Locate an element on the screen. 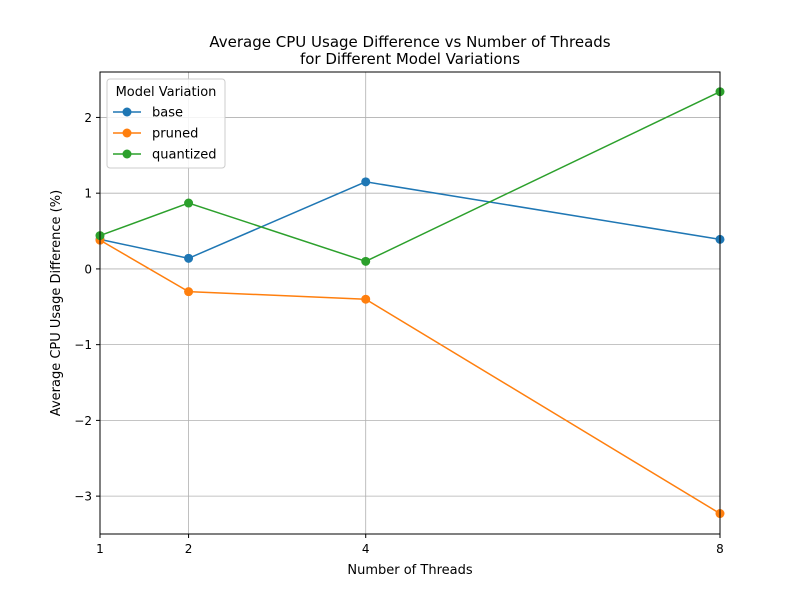 The image size is (800, 600). y-tick-label: 2 is located at coordinates (88, 118).